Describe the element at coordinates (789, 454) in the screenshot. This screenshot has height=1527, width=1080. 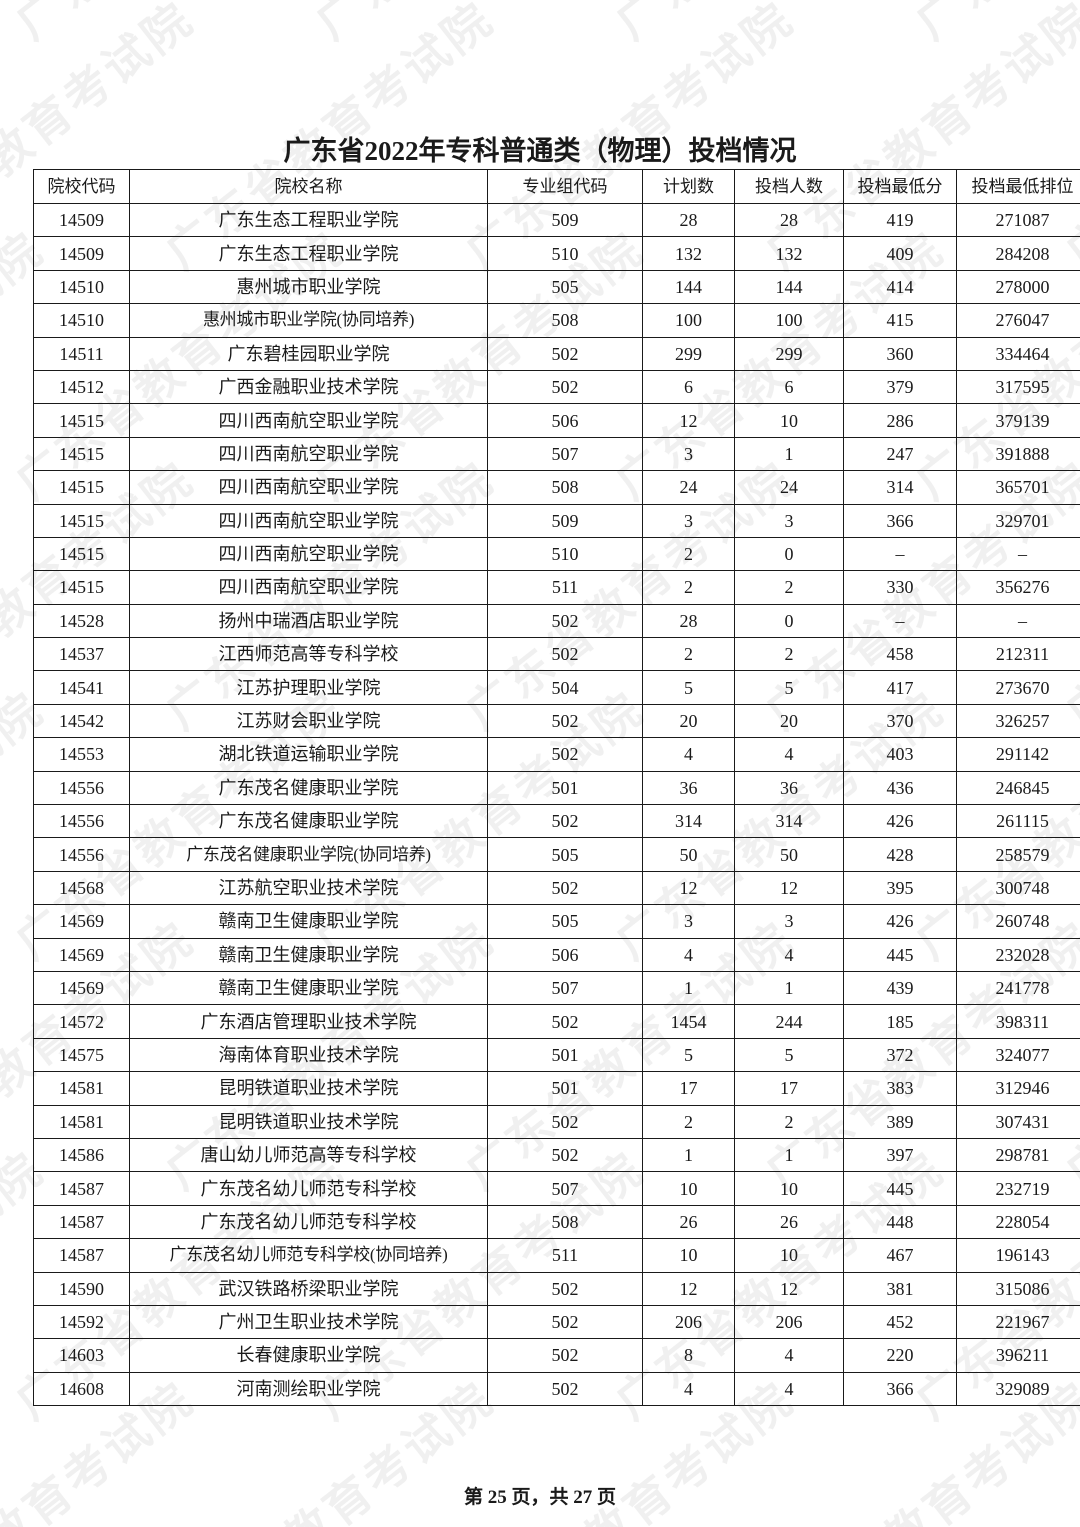
I see `cell-admit: 1` at that location.